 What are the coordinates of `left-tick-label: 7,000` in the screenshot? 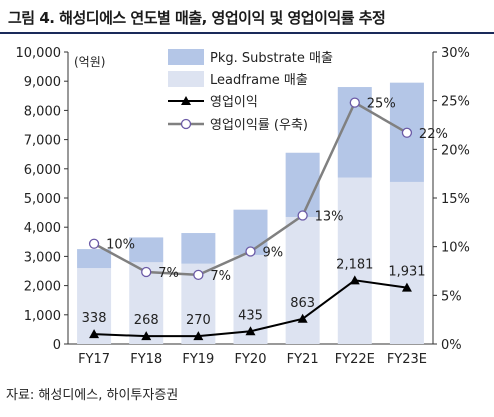 It's located at (42, 141).